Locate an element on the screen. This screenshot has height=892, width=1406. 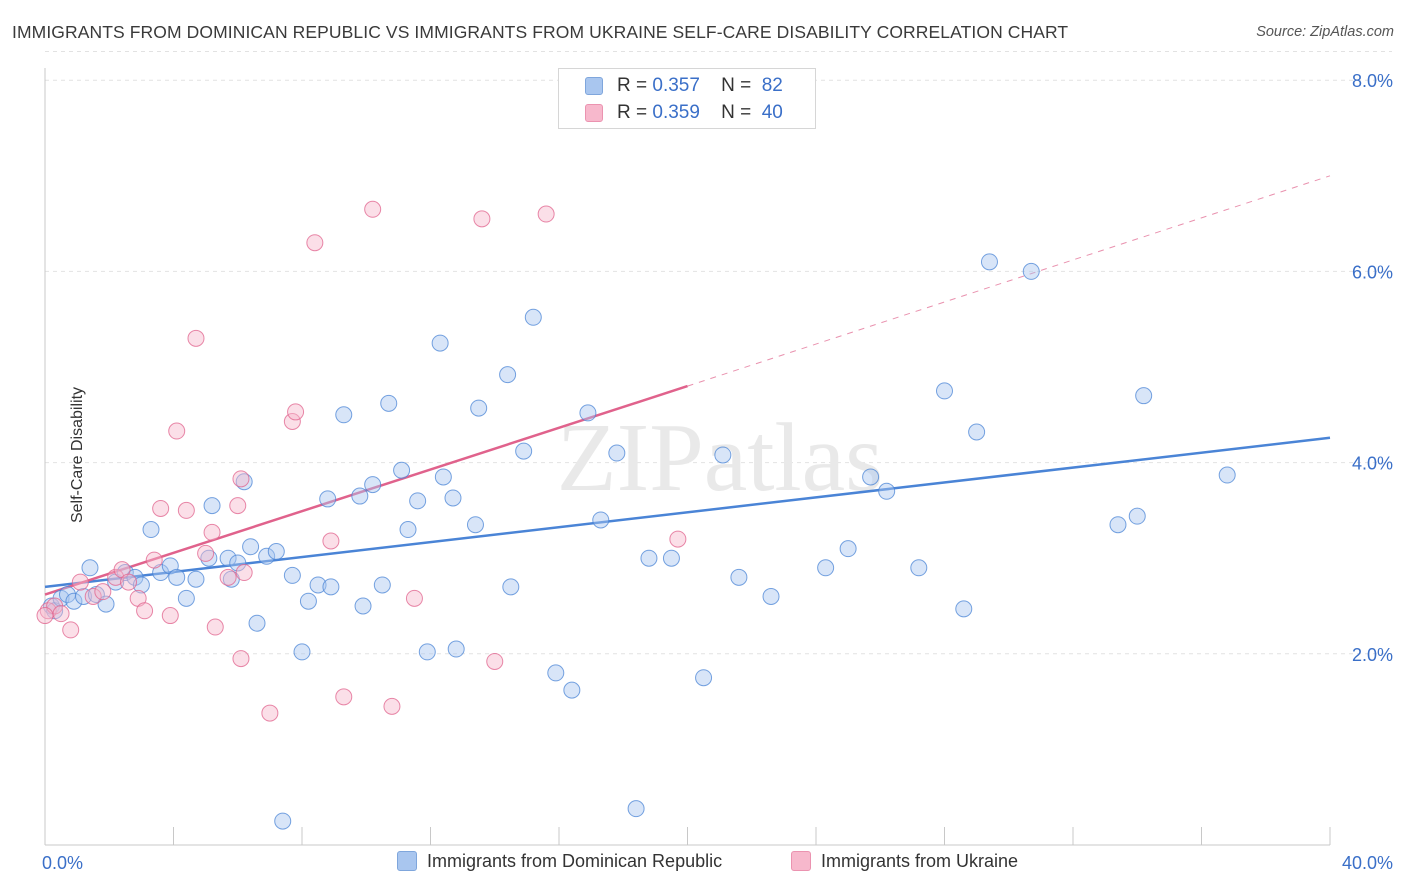
legend-label-ukraine: Immigrants from Ukraine is located at coordinates (920, 861).